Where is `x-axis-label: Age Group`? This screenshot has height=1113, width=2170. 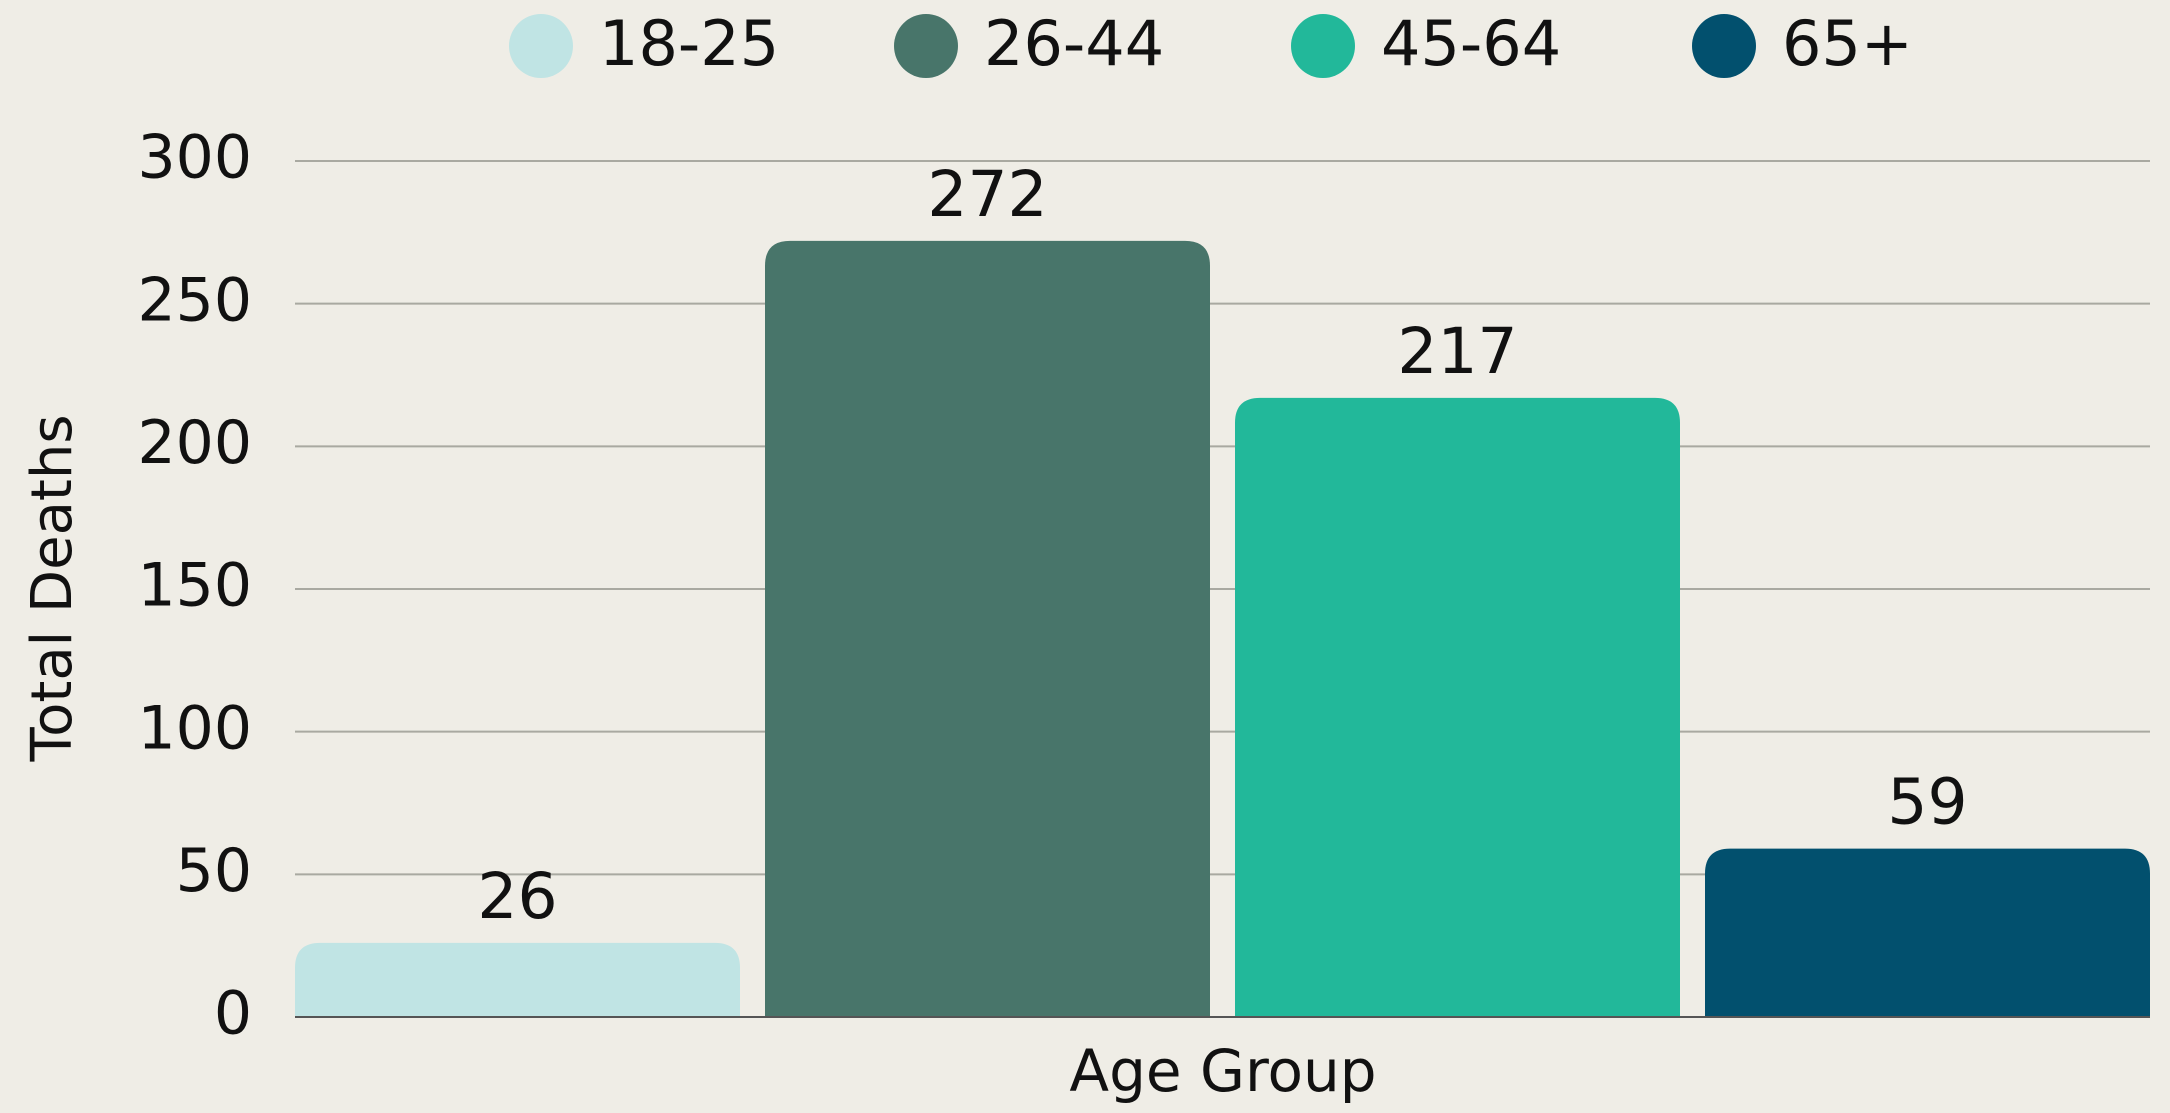
x-axis-label: Age Group is located at coordinates (1222, 1071).